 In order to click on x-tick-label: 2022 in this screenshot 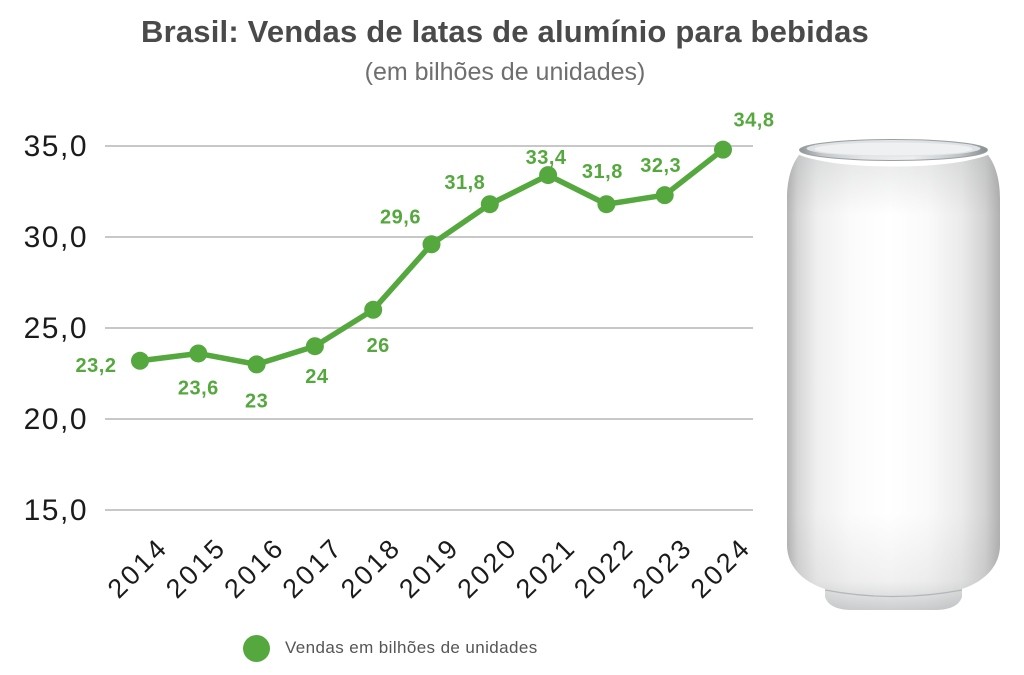, I will do `click(604, 568)`.